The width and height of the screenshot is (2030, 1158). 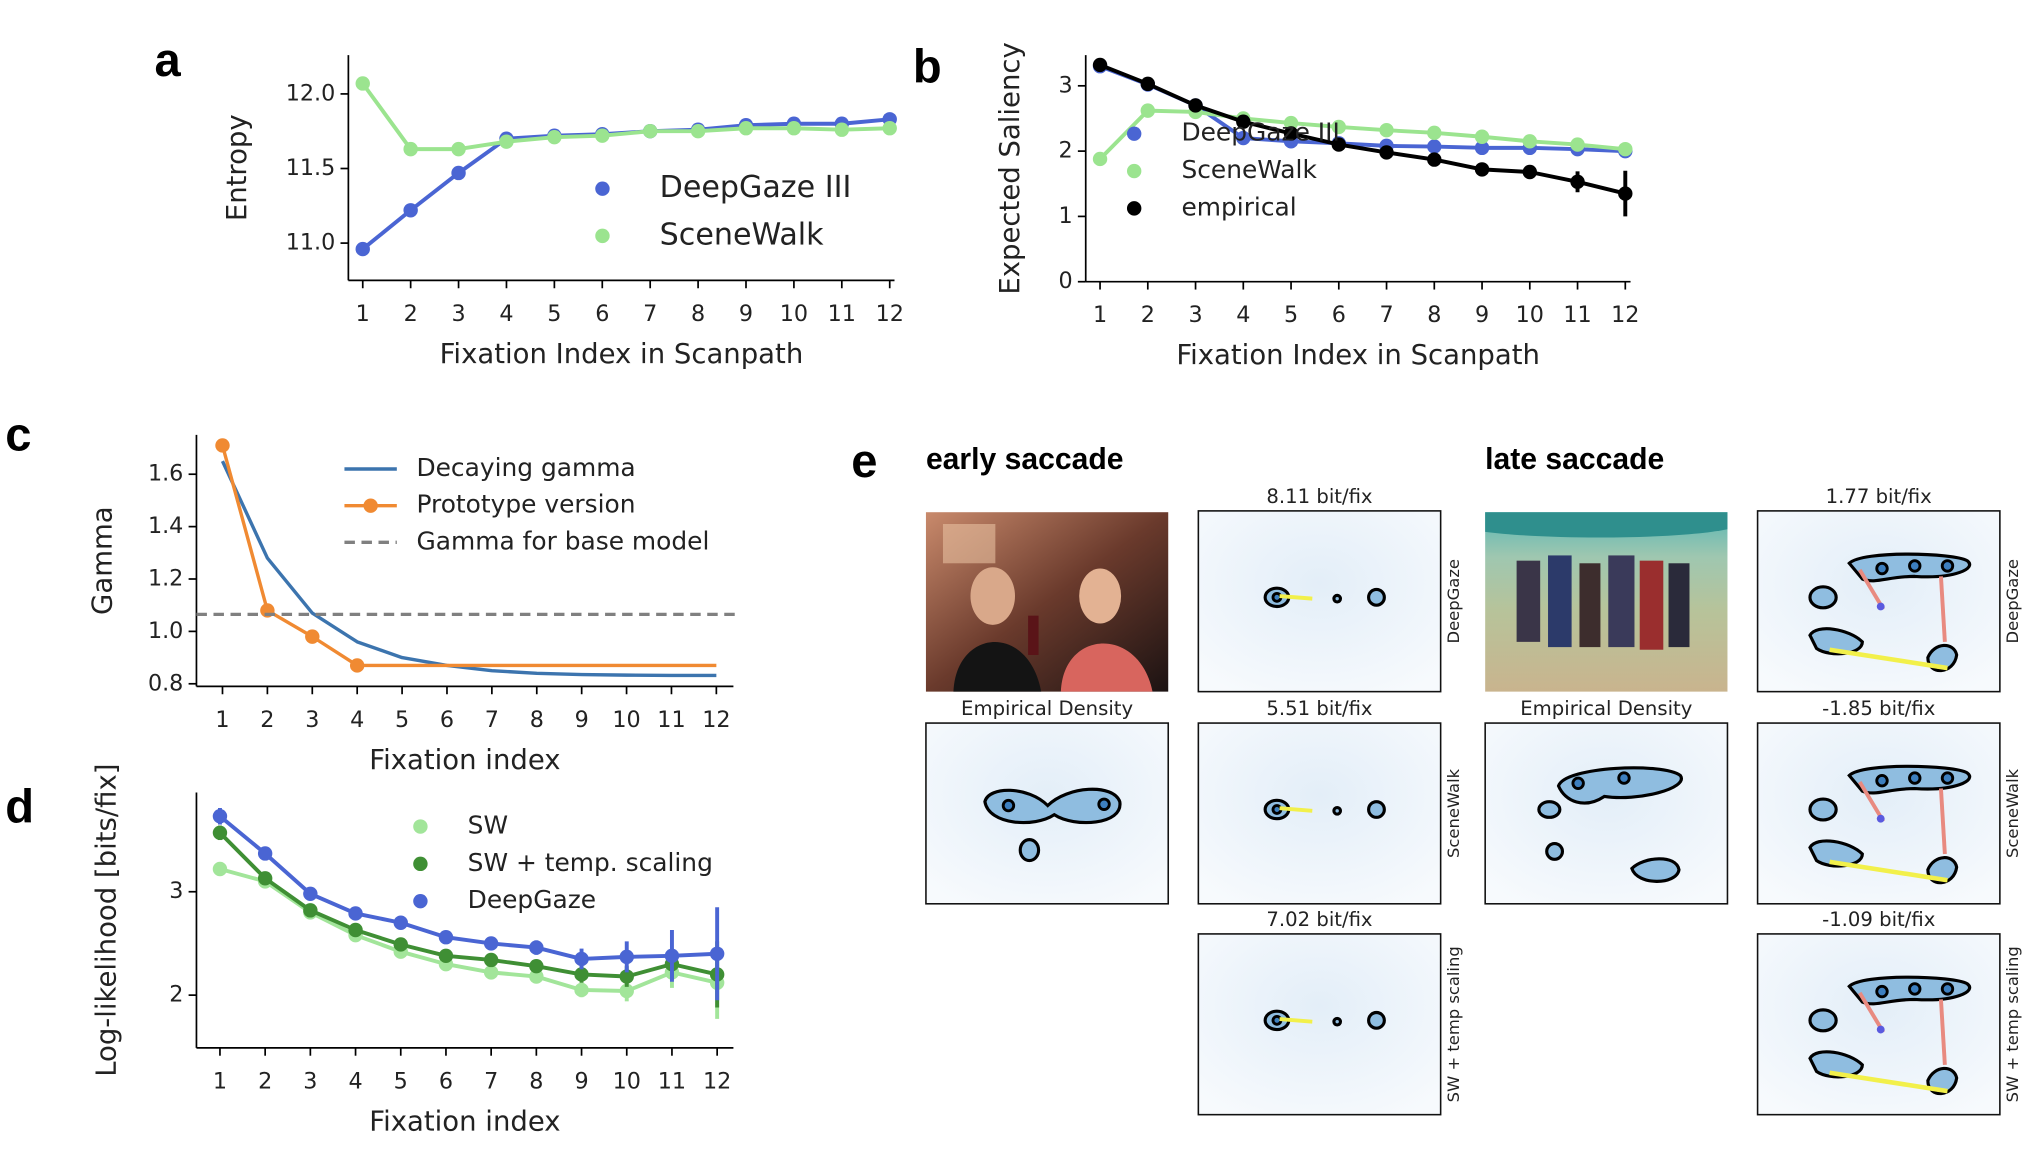 I want to click on panel-letter: e, so click(x=864, y=460).